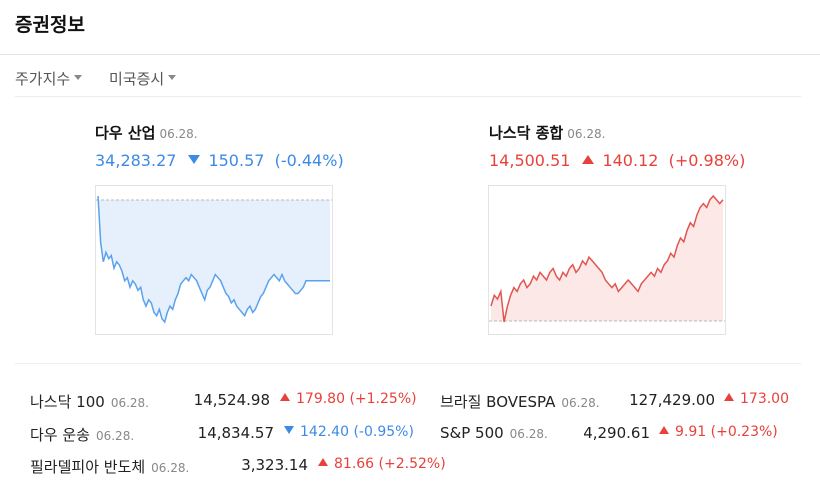  I want to click on list-item-name-wrap: 다우 운송 06.28., so click(82, 434).